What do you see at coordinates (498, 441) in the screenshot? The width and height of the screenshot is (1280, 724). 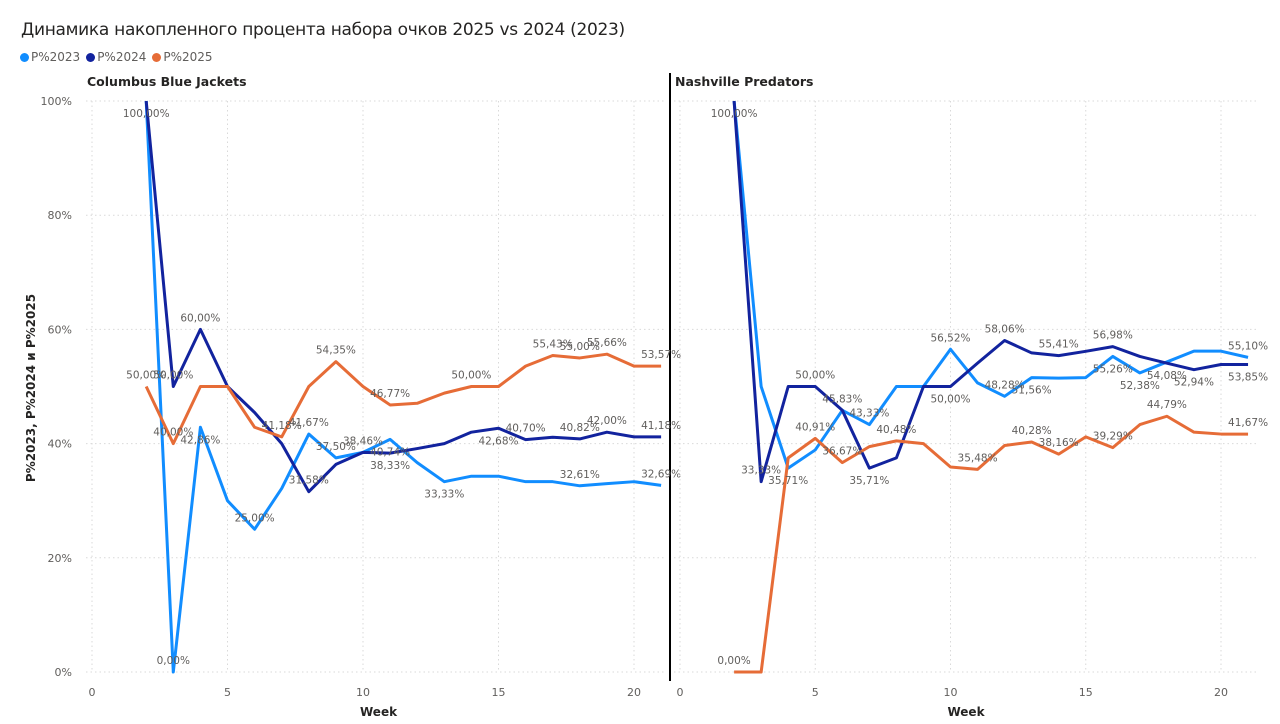 I see `data-label: 42,68%` at bounding box center [498, 441].